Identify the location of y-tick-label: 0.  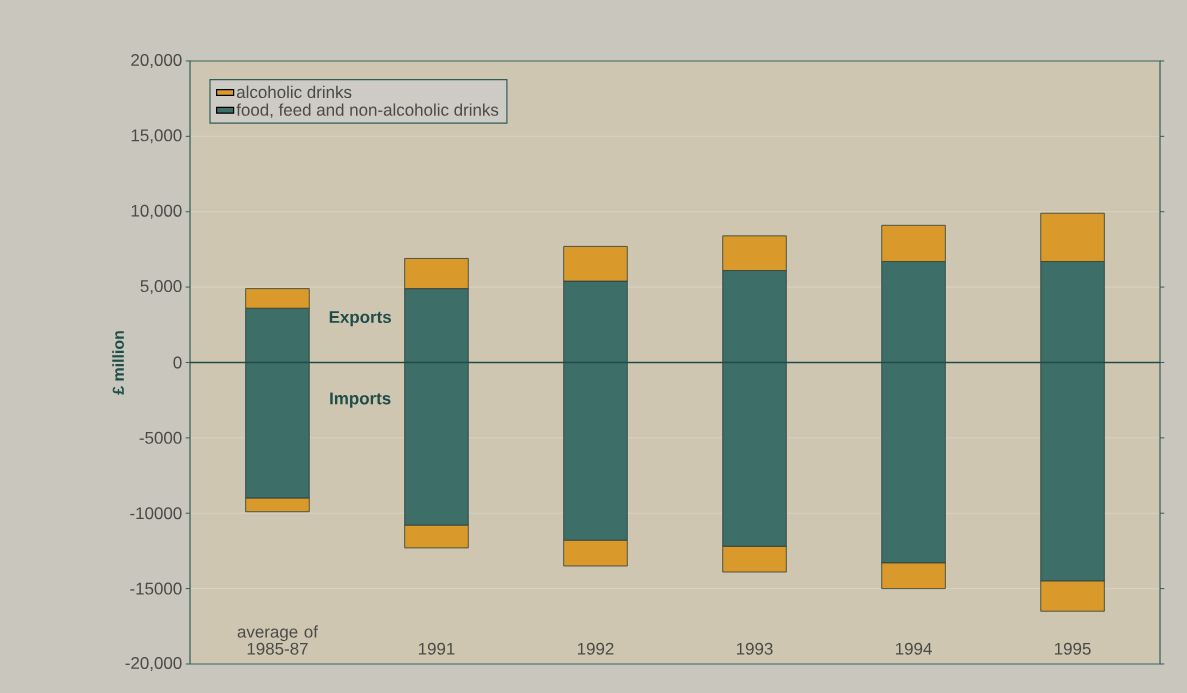
(177, 362).